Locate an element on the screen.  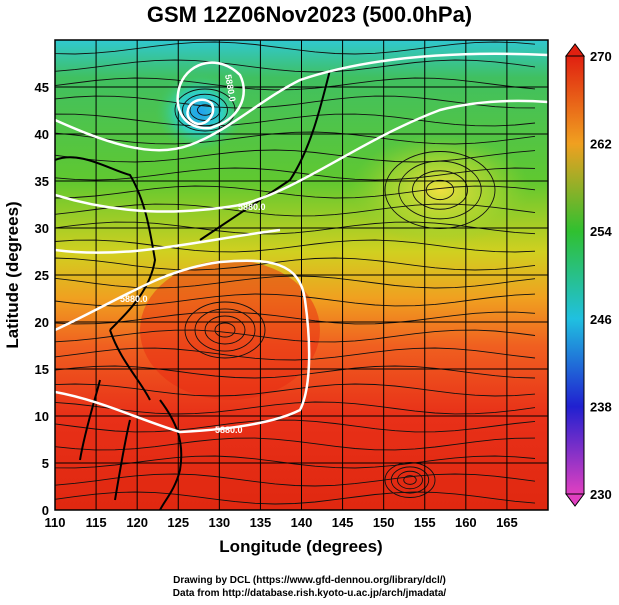
x-axis-ticks: 110 115 120 125 130 135 140 145 150 155 160 165 is located at coordinates (281, 522).